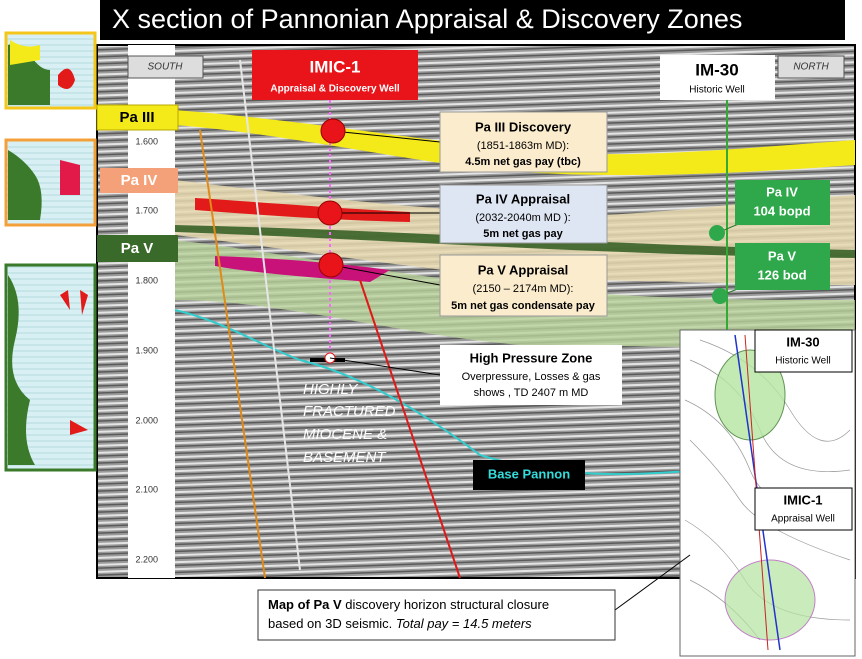 The width and height of the screenshot is (862, 659). What do you see at coordinates (803, 499) in the screenshot?
I see `map-label-name: IMIC-1` at bounding box center [803, 499].